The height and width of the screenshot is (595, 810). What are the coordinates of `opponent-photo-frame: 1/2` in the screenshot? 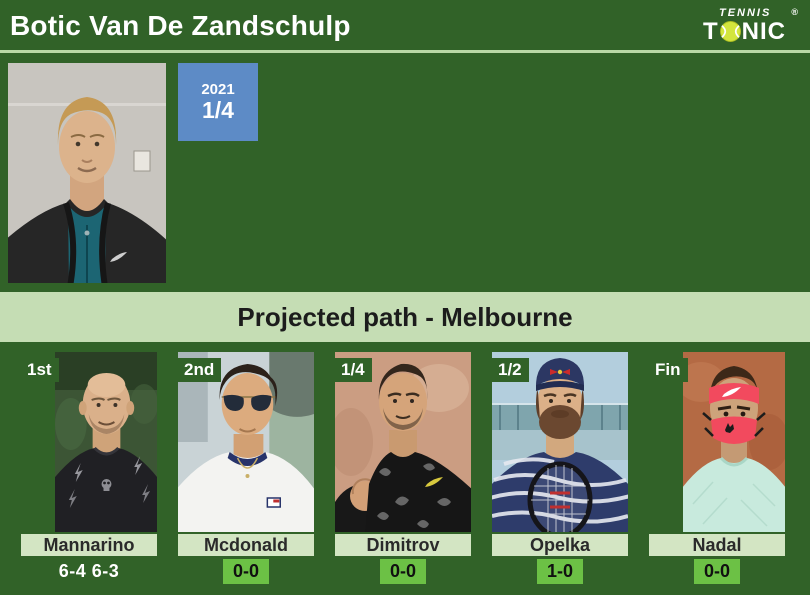 It's located at (560, 442).